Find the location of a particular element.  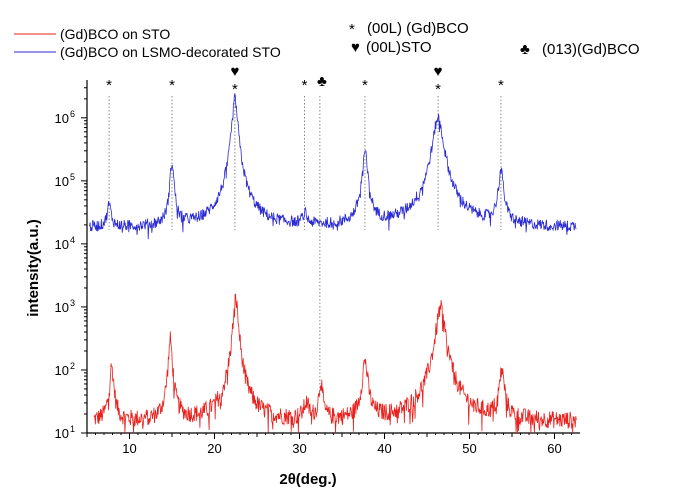

y-tick-exponent: 3 is located at coordinates (72, 303).